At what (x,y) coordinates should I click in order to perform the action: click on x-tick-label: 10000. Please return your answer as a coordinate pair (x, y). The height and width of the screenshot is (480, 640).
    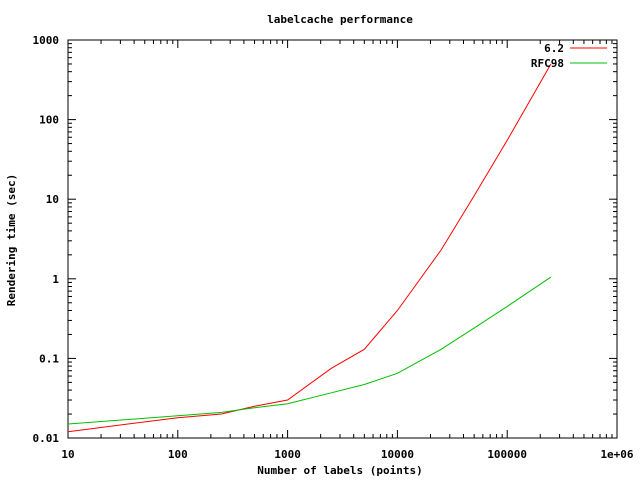
    Looking at the image, I should click on (397, 454).